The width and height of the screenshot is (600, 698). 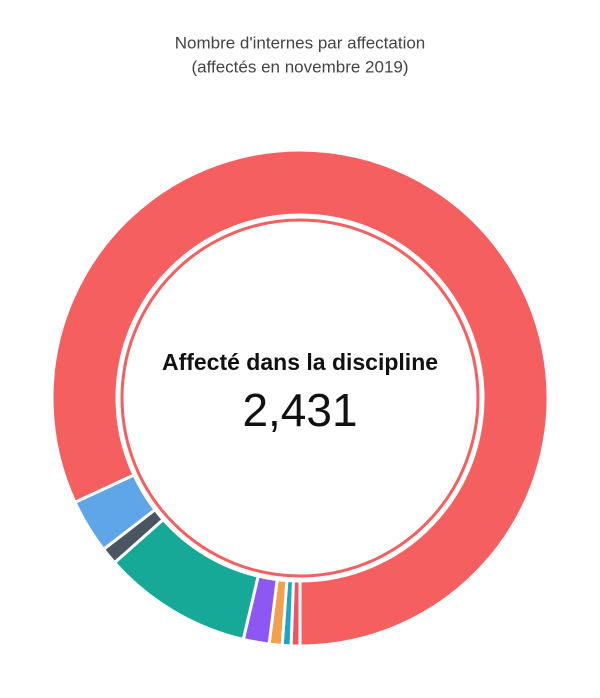 I want to click on chart-title: Nombre d'internes par affectation, so click(x=300, y=42).